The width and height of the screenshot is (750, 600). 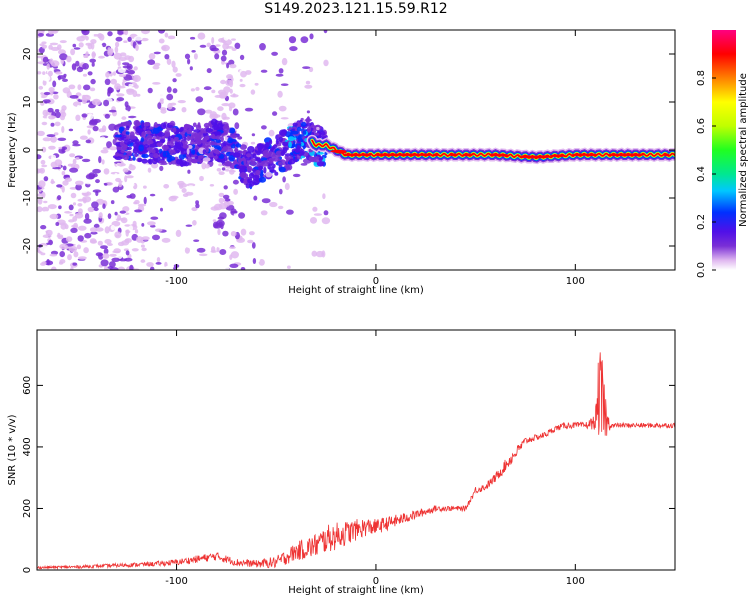 I want to click on colorbar-tick-label: 0.8, so click(x=701, y=78).